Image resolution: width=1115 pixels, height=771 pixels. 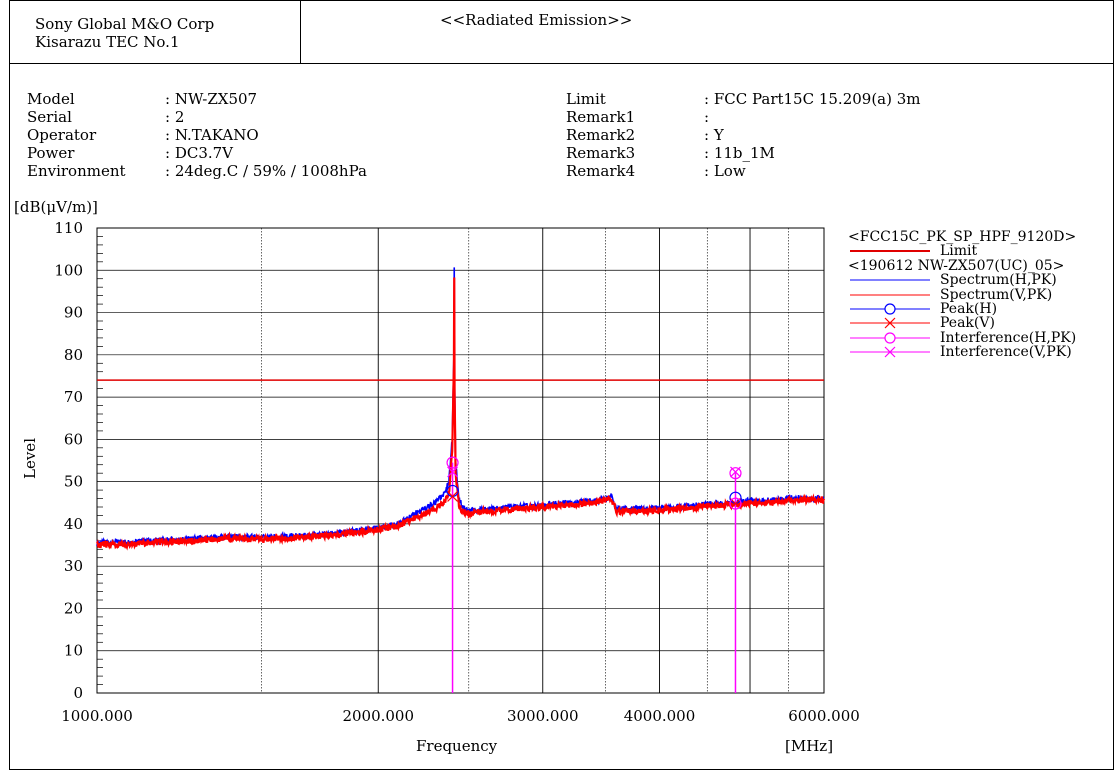 What do you see at coordinates (824, 716) in the screenshot?
I see `x-tick-label: 6000.000` at bounding box center [824, 716].